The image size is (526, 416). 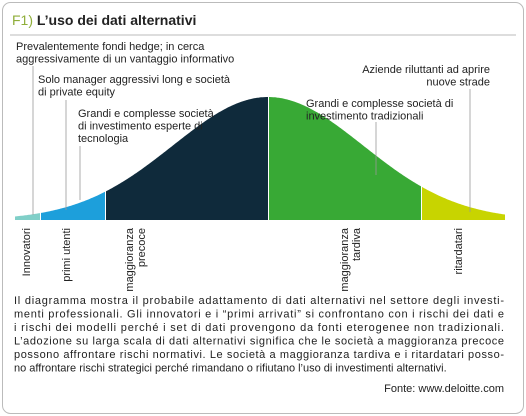 What do you see at coordinates (27, 252) in the screenshot?
I see `segment-label: Innovatori` at bounding box center [27, 252].